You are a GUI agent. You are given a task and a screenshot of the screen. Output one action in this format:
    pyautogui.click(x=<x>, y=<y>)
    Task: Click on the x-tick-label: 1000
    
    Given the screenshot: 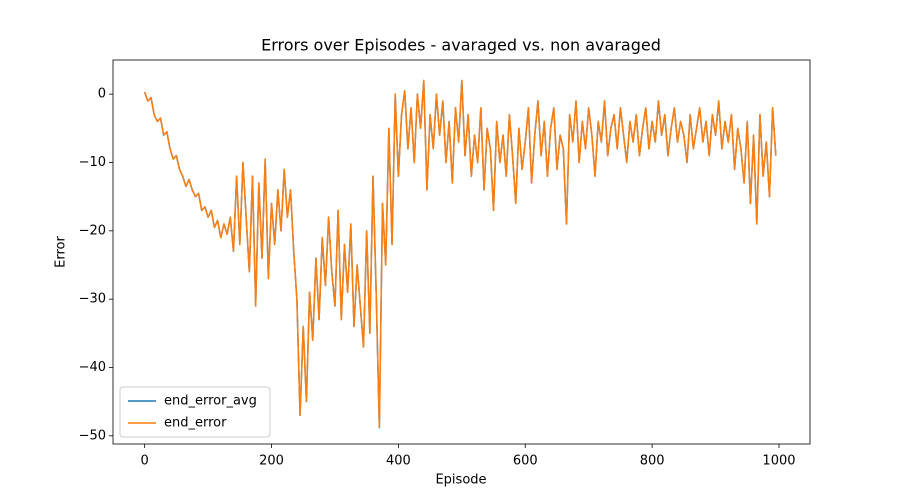 What is the action you would take?
    pyautogui.click(x=778, y=461)
    